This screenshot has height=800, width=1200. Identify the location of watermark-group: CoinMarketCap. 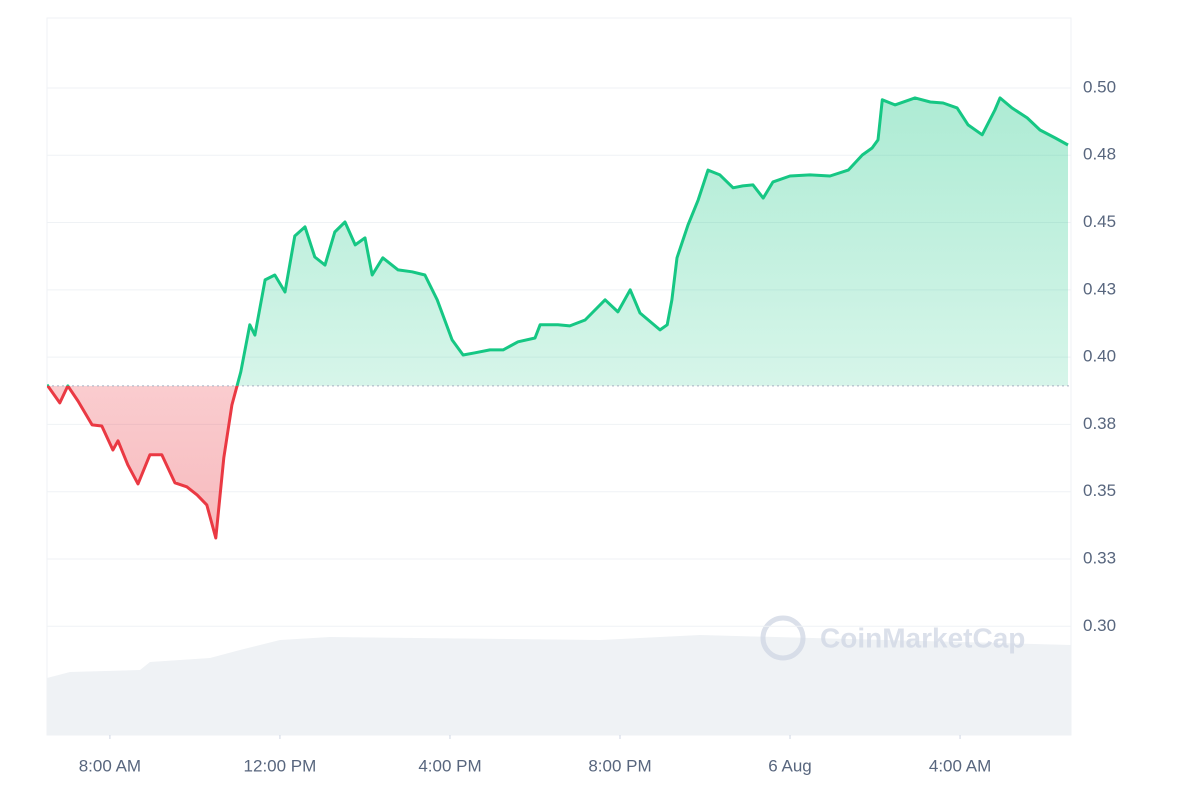
(892, 638).